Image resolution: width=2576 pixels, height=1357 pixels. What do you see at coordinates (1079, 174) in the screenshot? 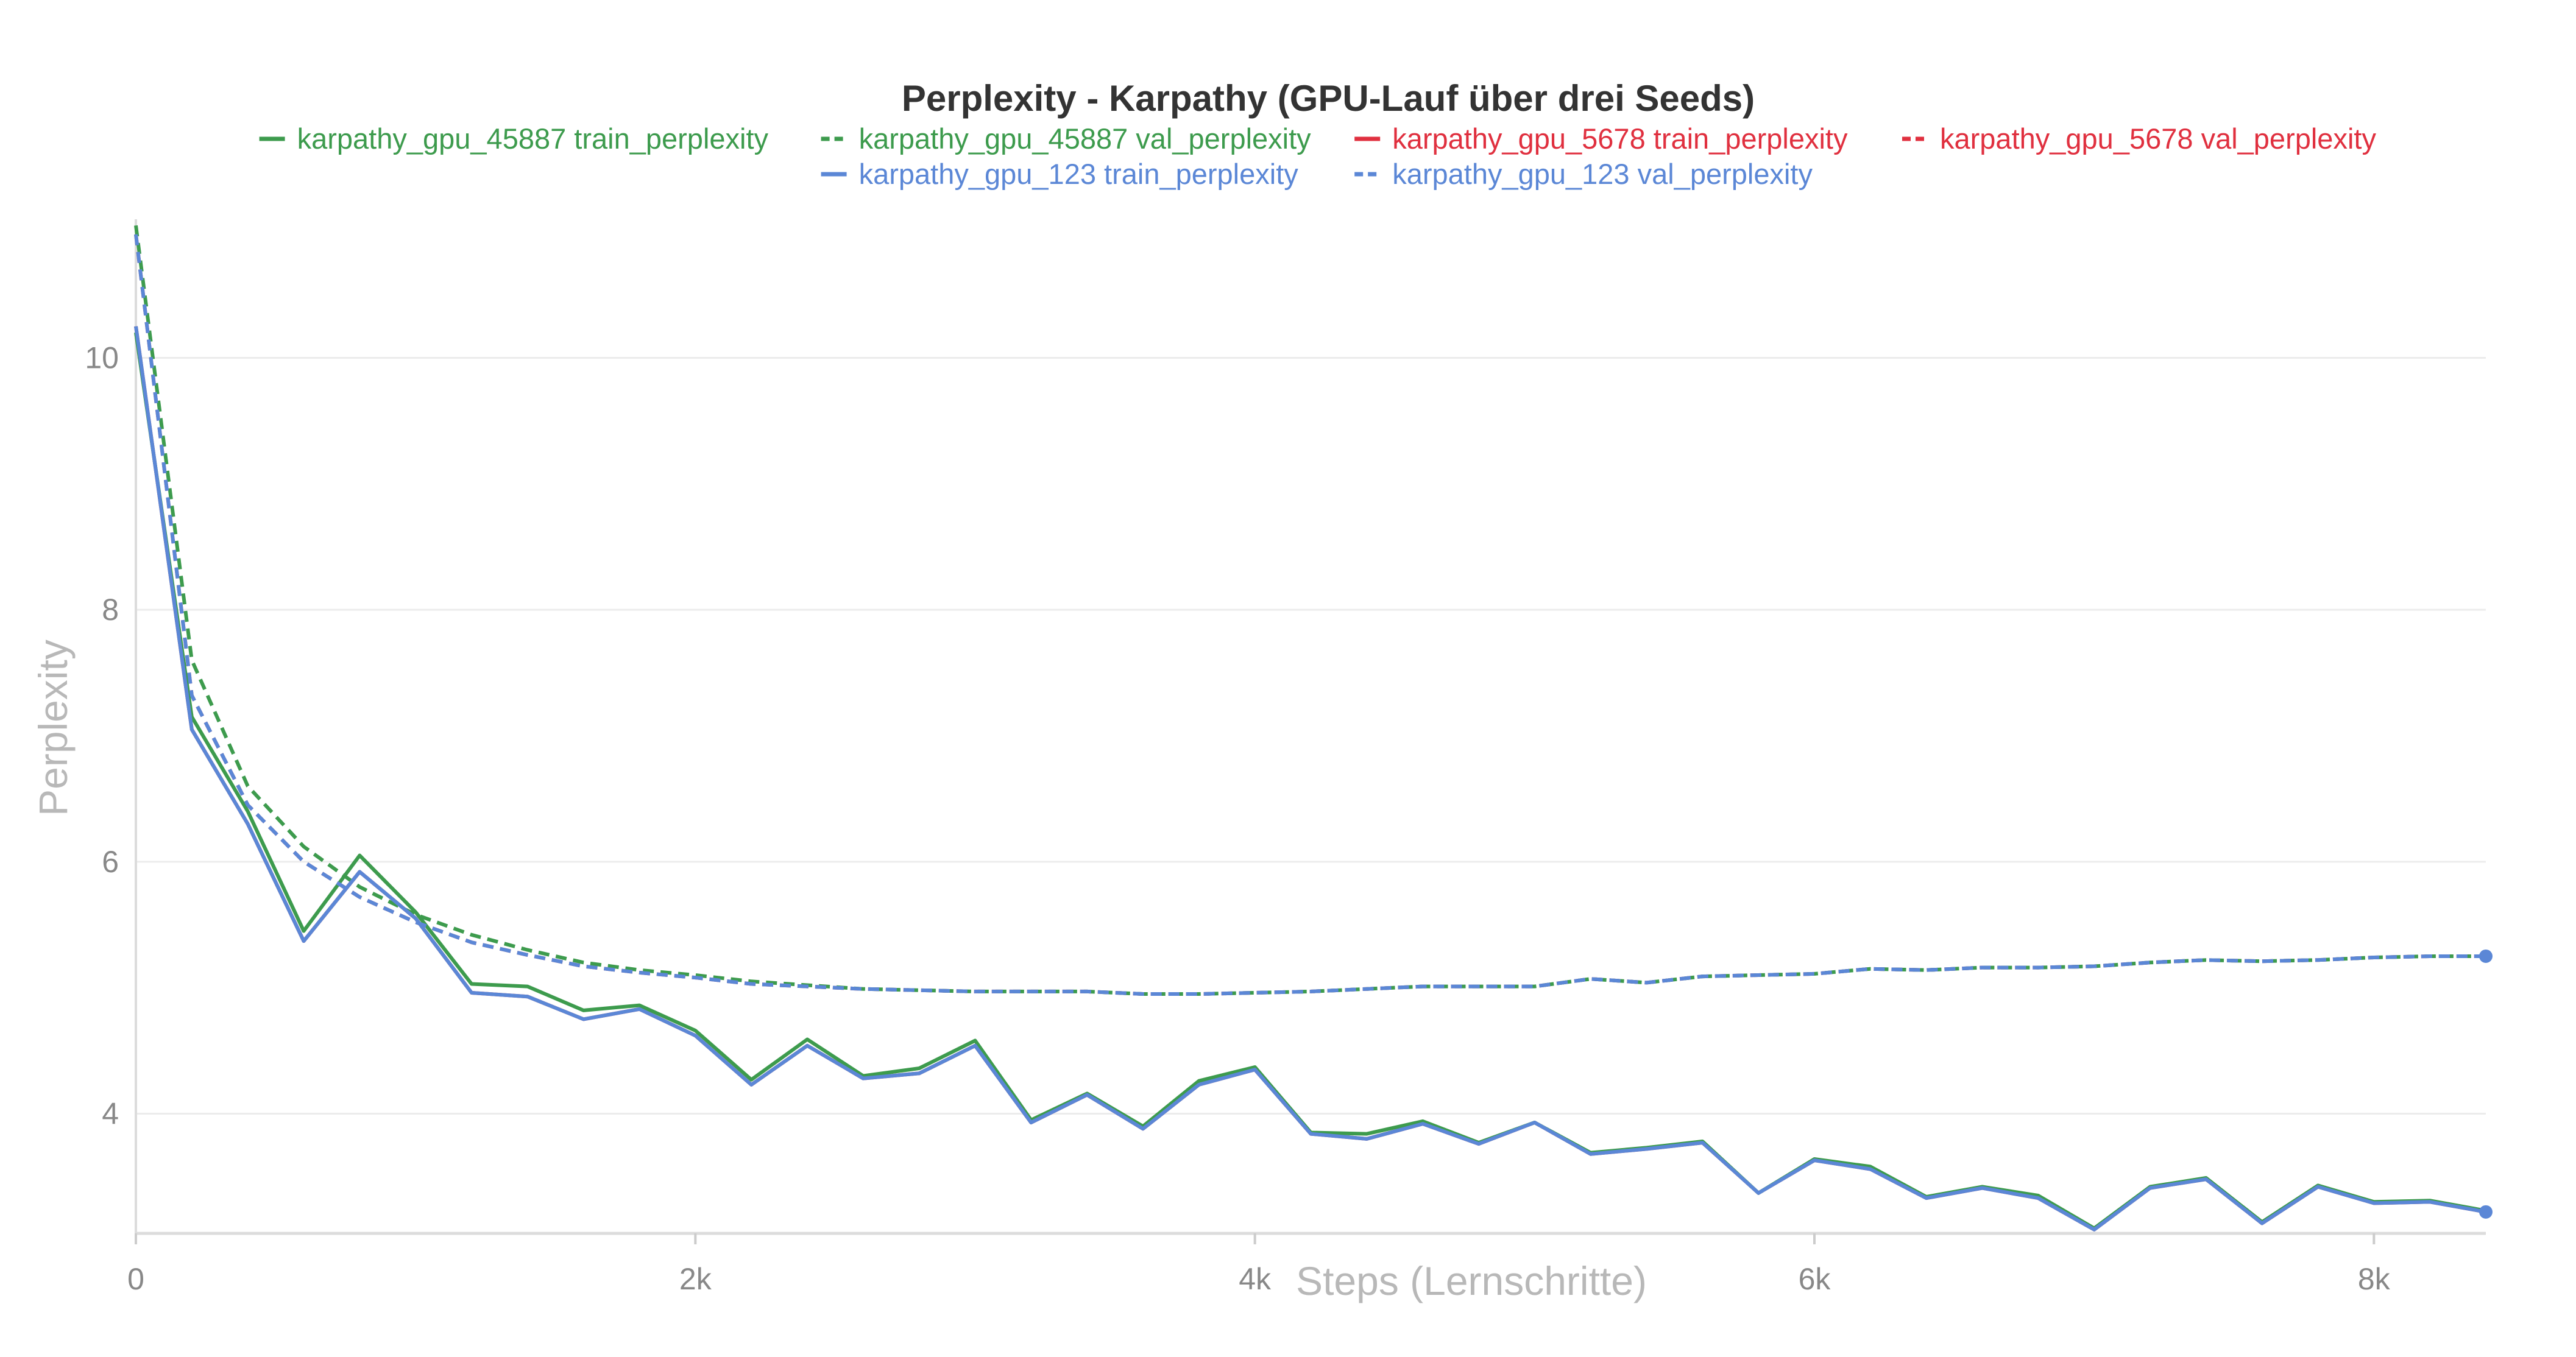
I see `legend-label: karpathy_gpu_123 train_perplexity` at bounding box center [1079, 174].